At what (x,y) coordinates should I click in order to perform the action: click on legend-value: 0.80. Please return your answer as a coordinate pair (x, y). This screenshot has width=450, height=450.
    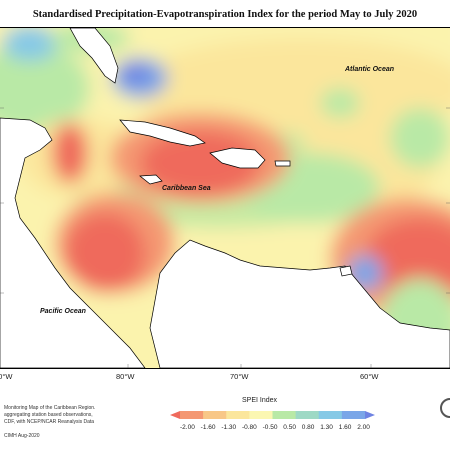
    Looking at the image, I should click on (308, 427).